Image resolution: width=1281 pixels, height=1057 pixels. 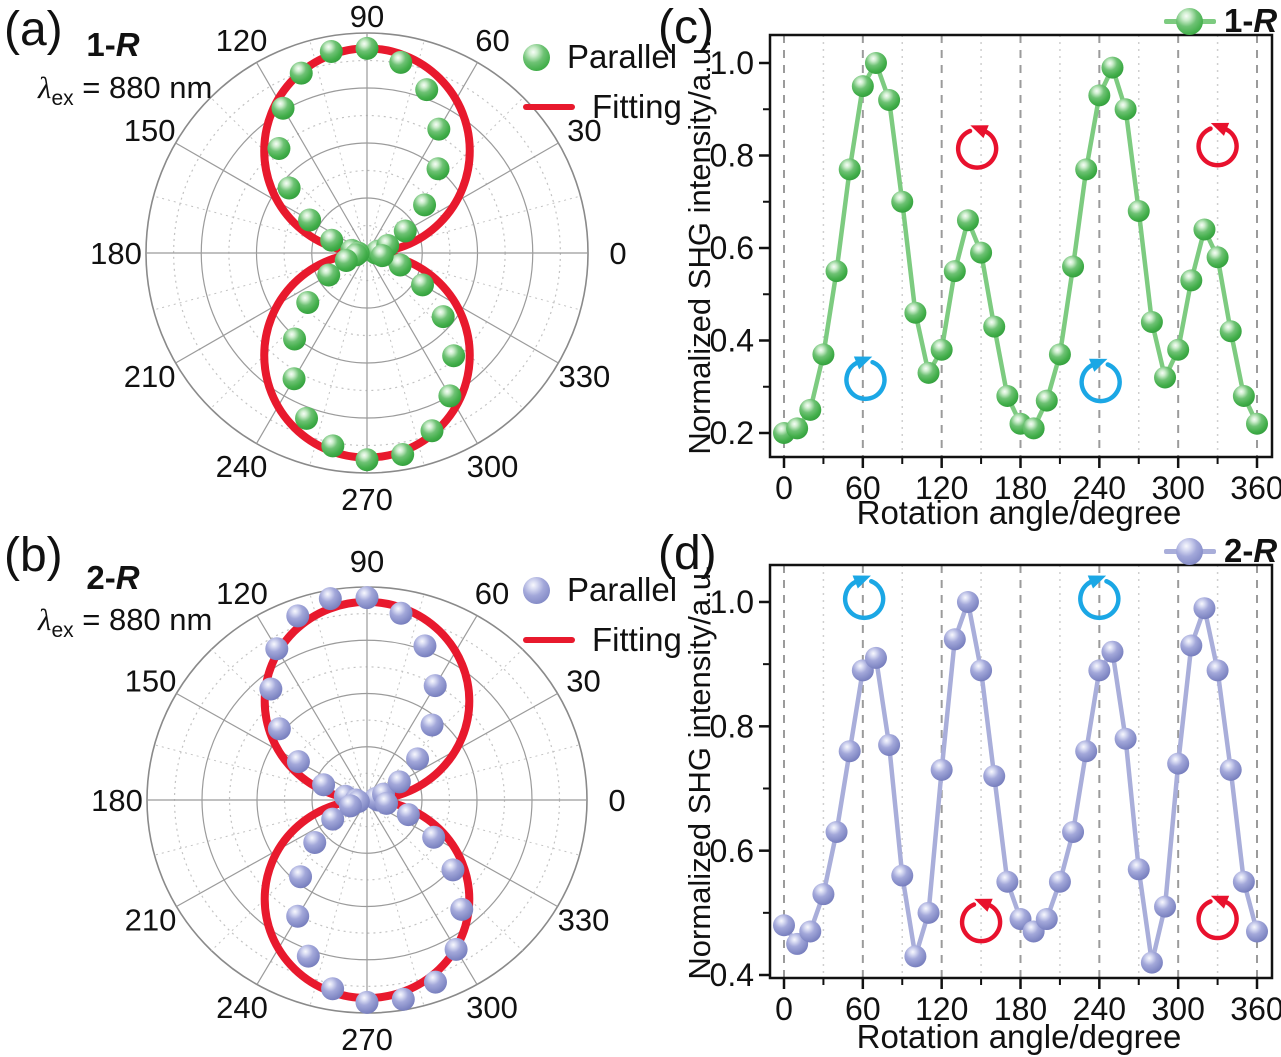 What do you see at coordinates (602, 615) in the screenshot?
I see `panel-b-legend: Parallel Fitting` at bounding box center [602, 615].